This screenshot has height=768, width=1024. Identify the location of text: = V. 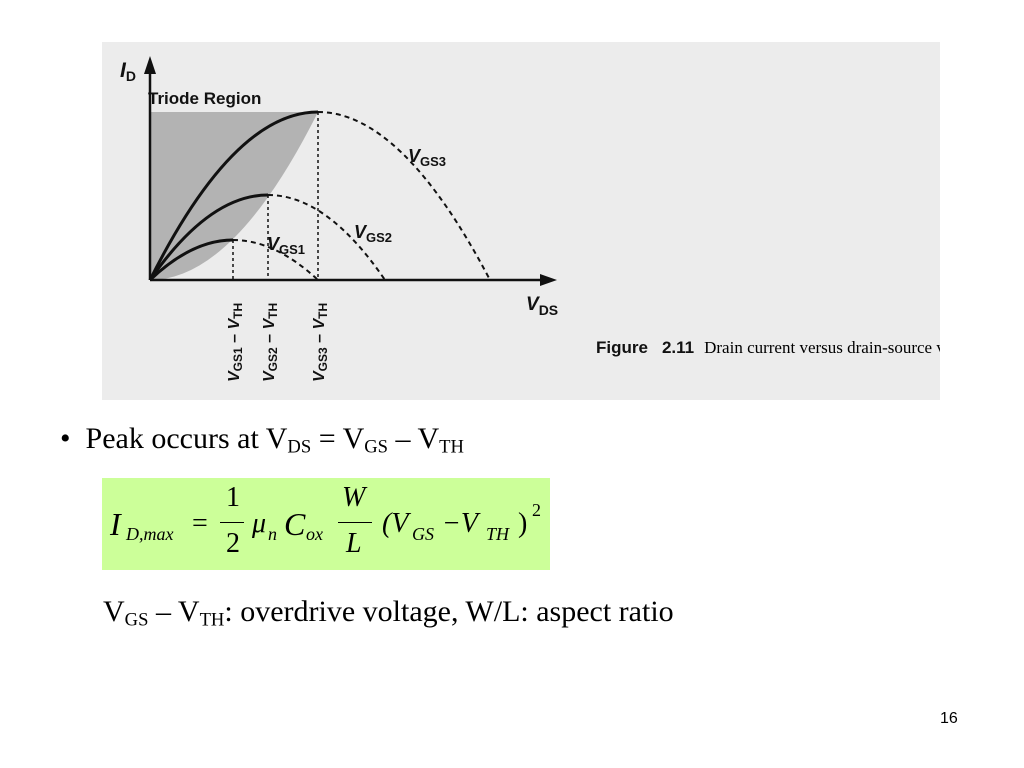
(338, 438).